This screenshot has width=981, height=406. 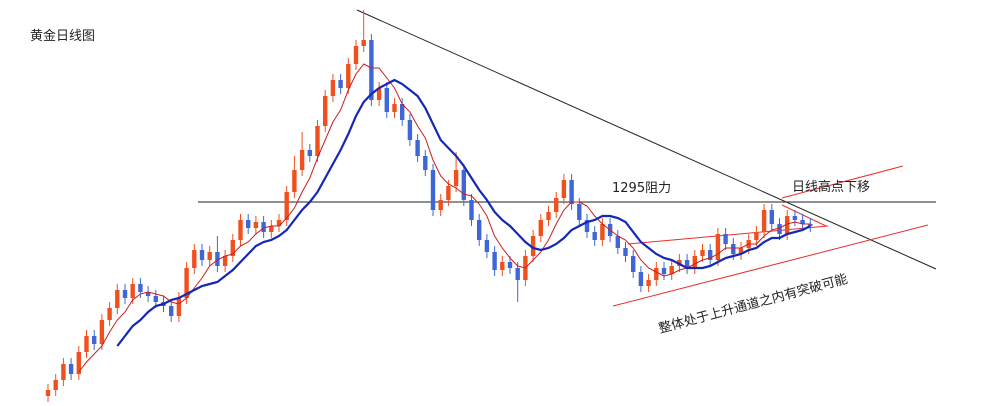 What do you see at coordinates (641, 188) in the screenshot?
I see `resistance-label: 1295阻力` at bounding box center [641, 188].